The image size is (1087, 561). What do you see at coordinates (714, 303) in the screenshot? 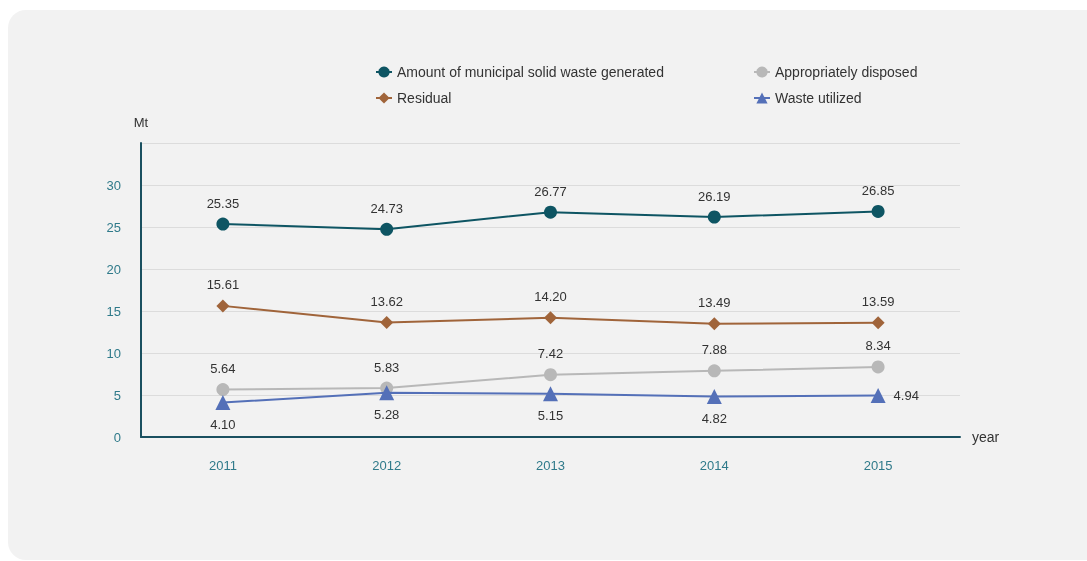
I see `data-label: 13.49` at bounding box center [714, 303].